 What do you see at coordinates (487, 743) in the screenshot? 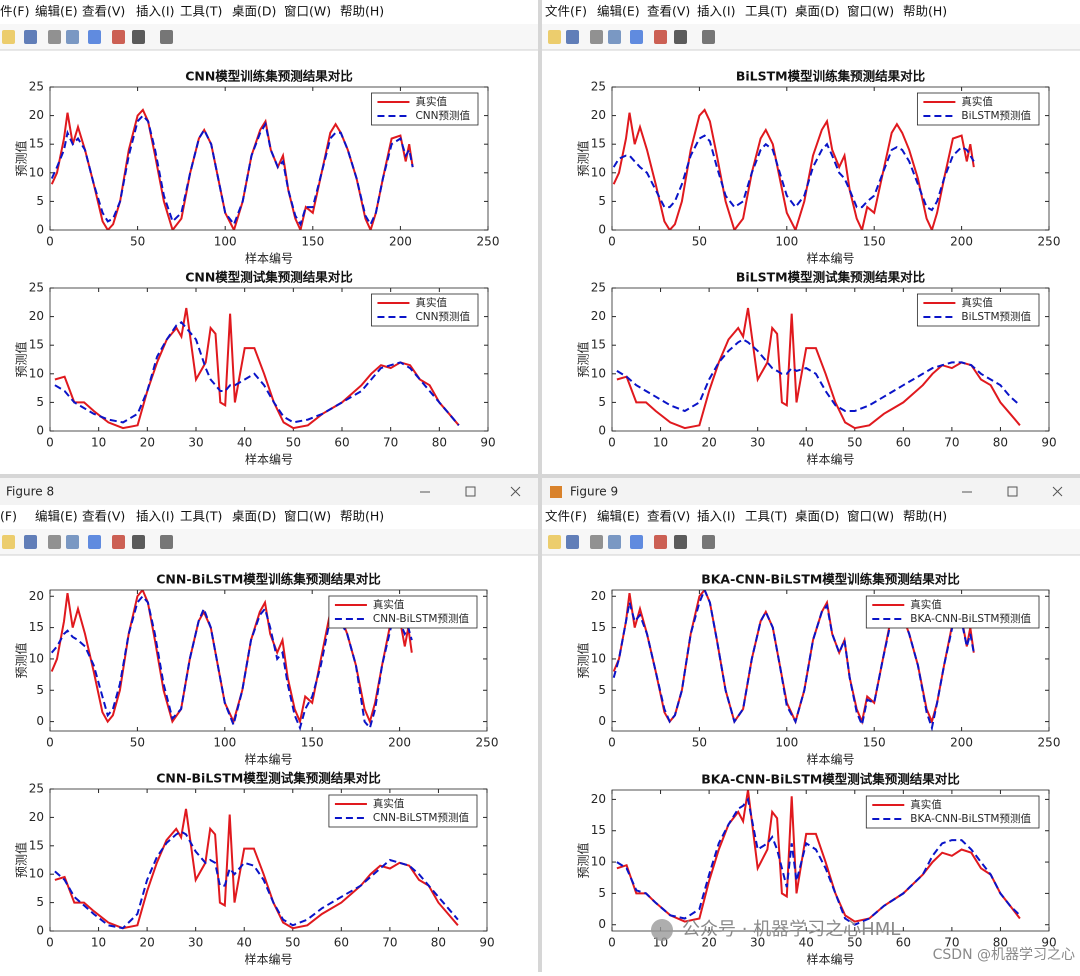
I see `x-tick-label: 250` at bounding box center [487, 743].